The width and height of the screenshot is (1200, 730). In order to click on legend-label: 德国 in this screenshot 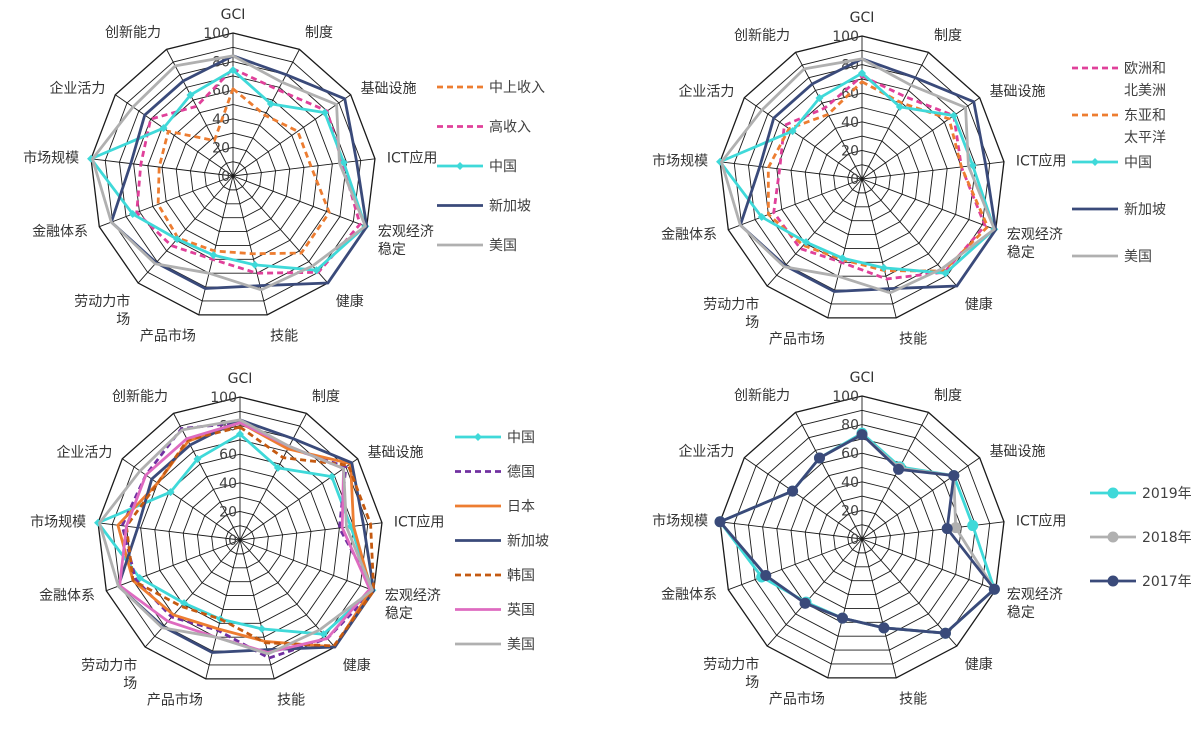, I will do `click(521, 473)`.